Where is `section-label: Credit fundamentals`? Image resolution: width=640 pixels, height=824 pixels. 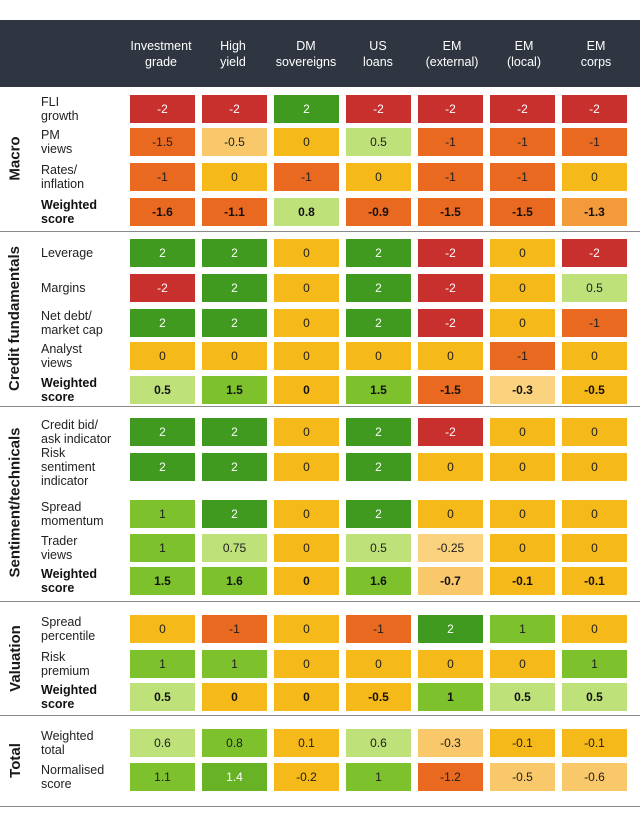
section-label: Credit fundamentals is located at coordinates (15, 318).